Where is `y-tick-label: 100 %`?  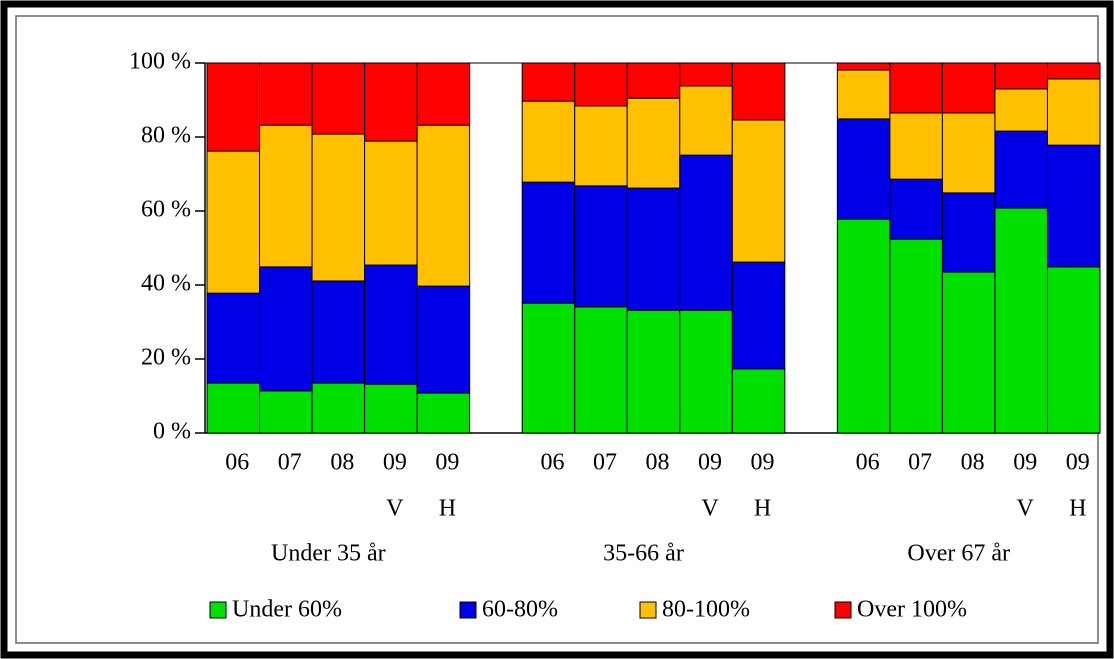 y-tick-label: 100 % is located at coordinates (160, 62).